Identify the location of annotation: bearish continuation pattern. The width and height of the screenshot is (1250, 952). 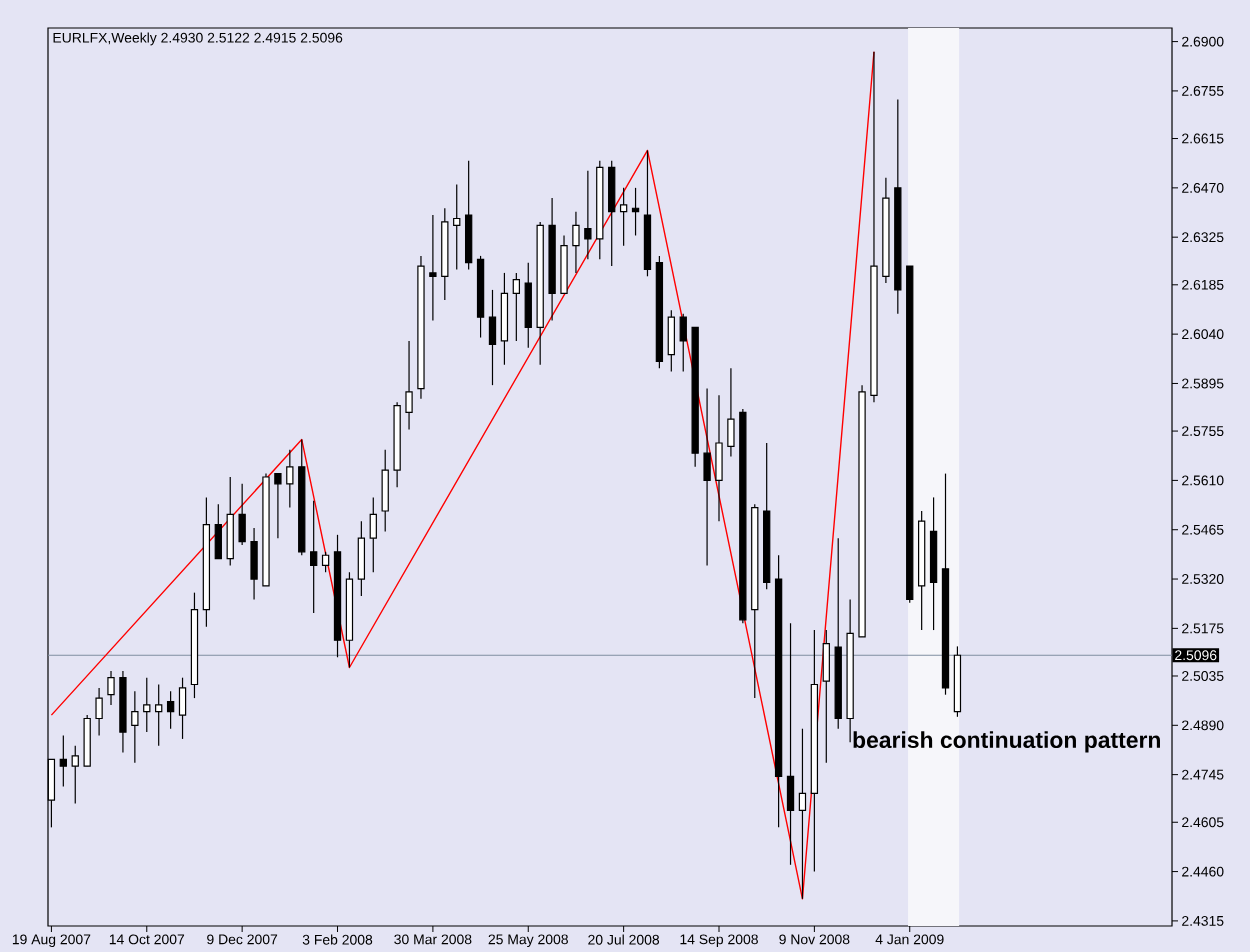
(1006, 742).